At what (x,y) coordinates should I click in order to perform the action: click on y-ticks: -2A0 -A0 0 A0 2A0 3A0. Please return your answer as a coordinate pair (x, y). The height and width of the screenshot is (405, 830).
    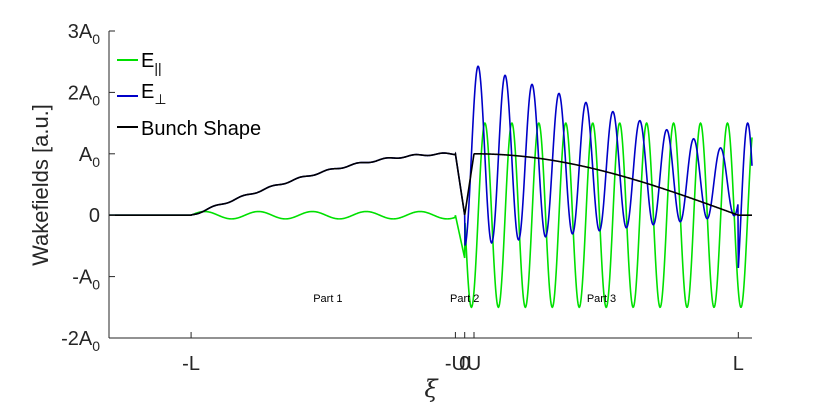
    Looking at the image, I should click on (88, 187).